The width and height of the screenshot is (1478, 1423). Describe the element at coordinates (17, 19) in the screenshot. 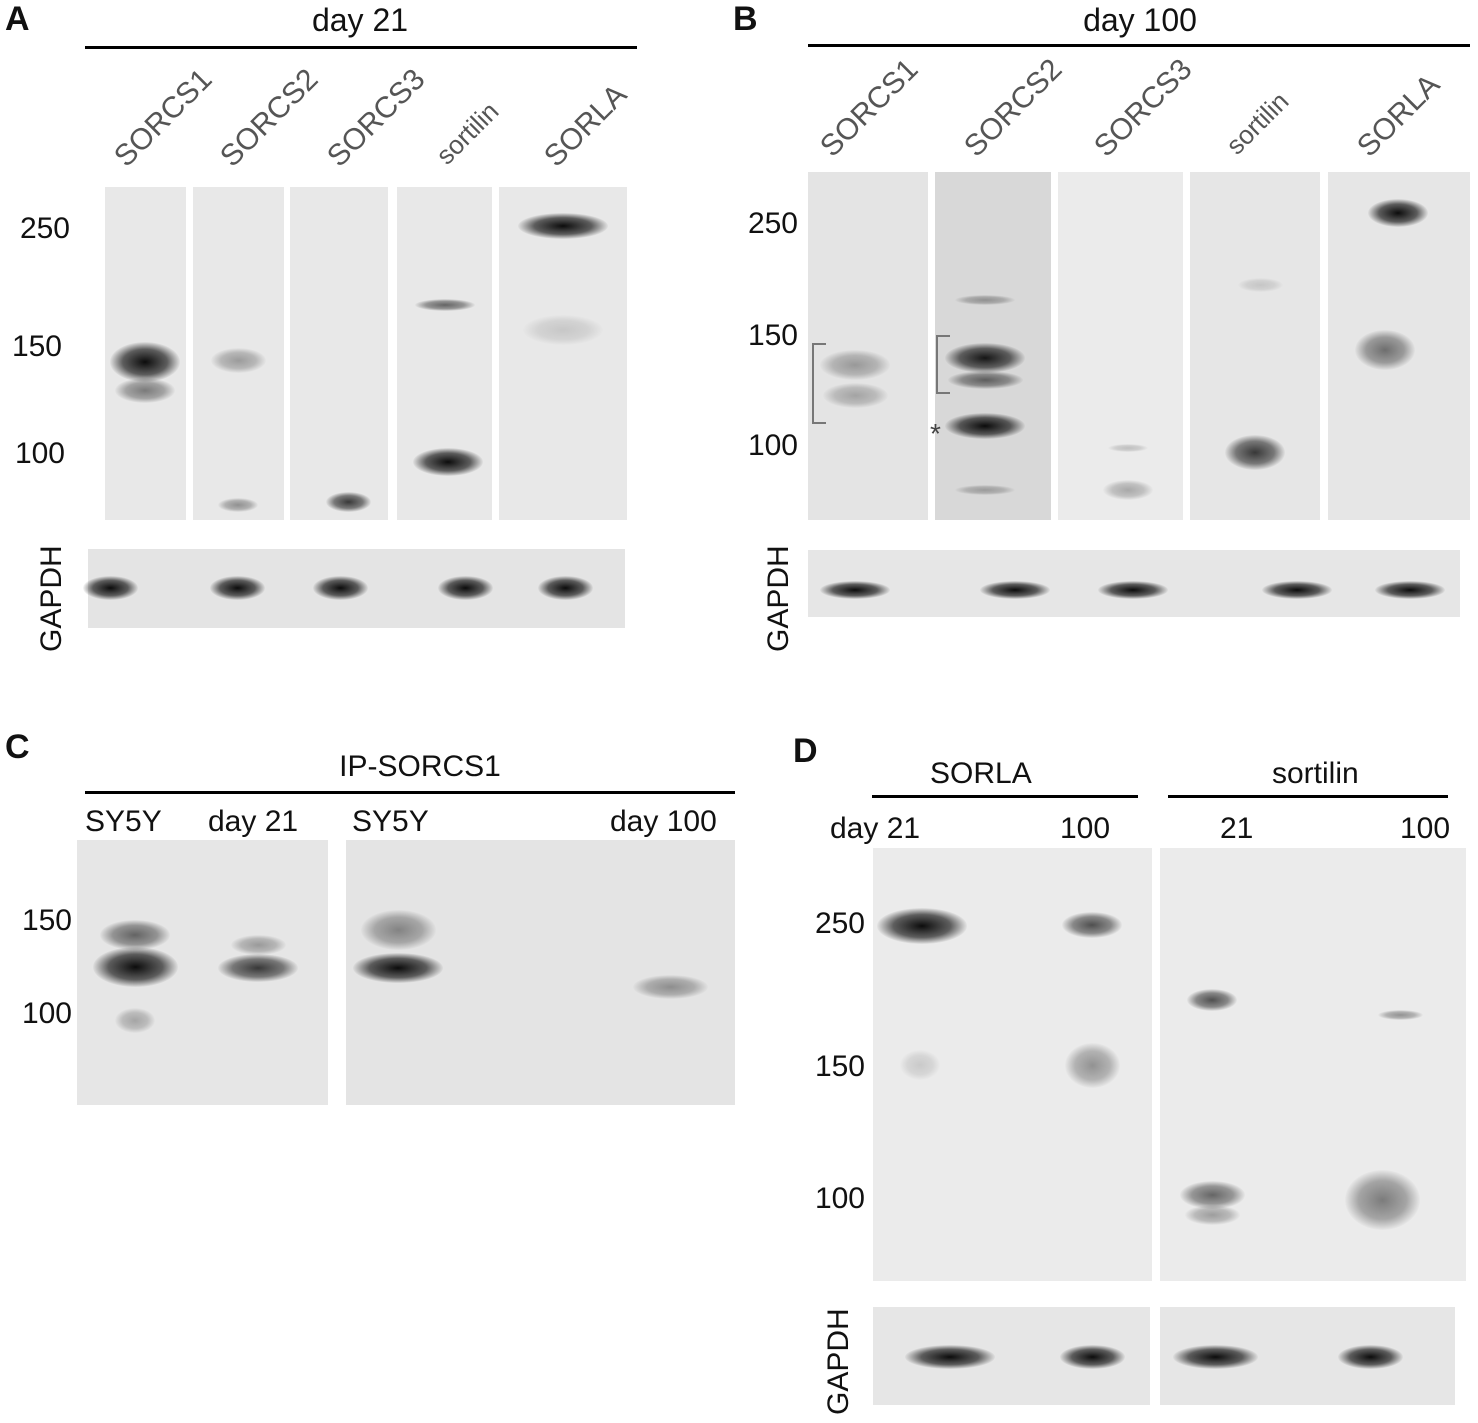

I see `panel-a-label: A` at that location.